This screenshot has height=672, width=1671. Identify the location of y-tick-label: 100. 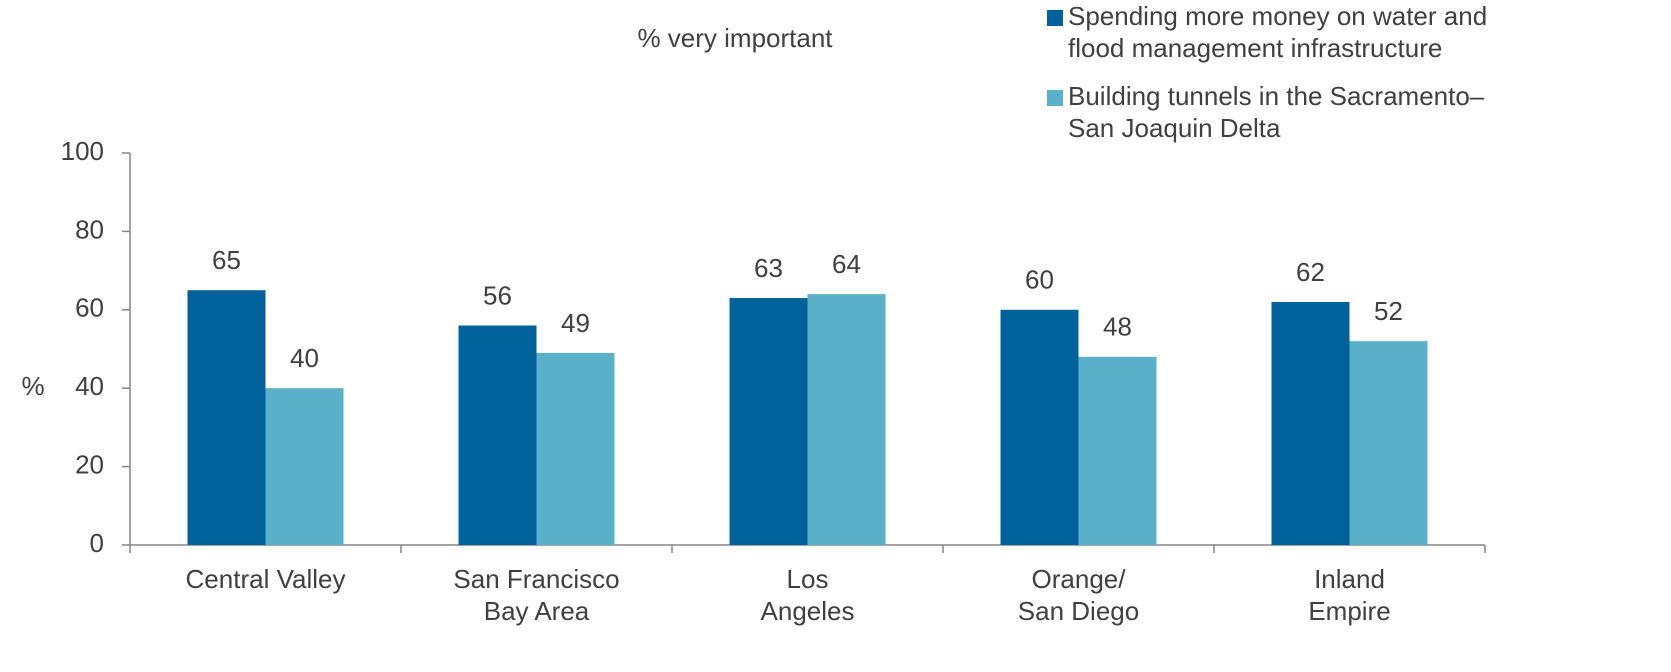
(82, 151).